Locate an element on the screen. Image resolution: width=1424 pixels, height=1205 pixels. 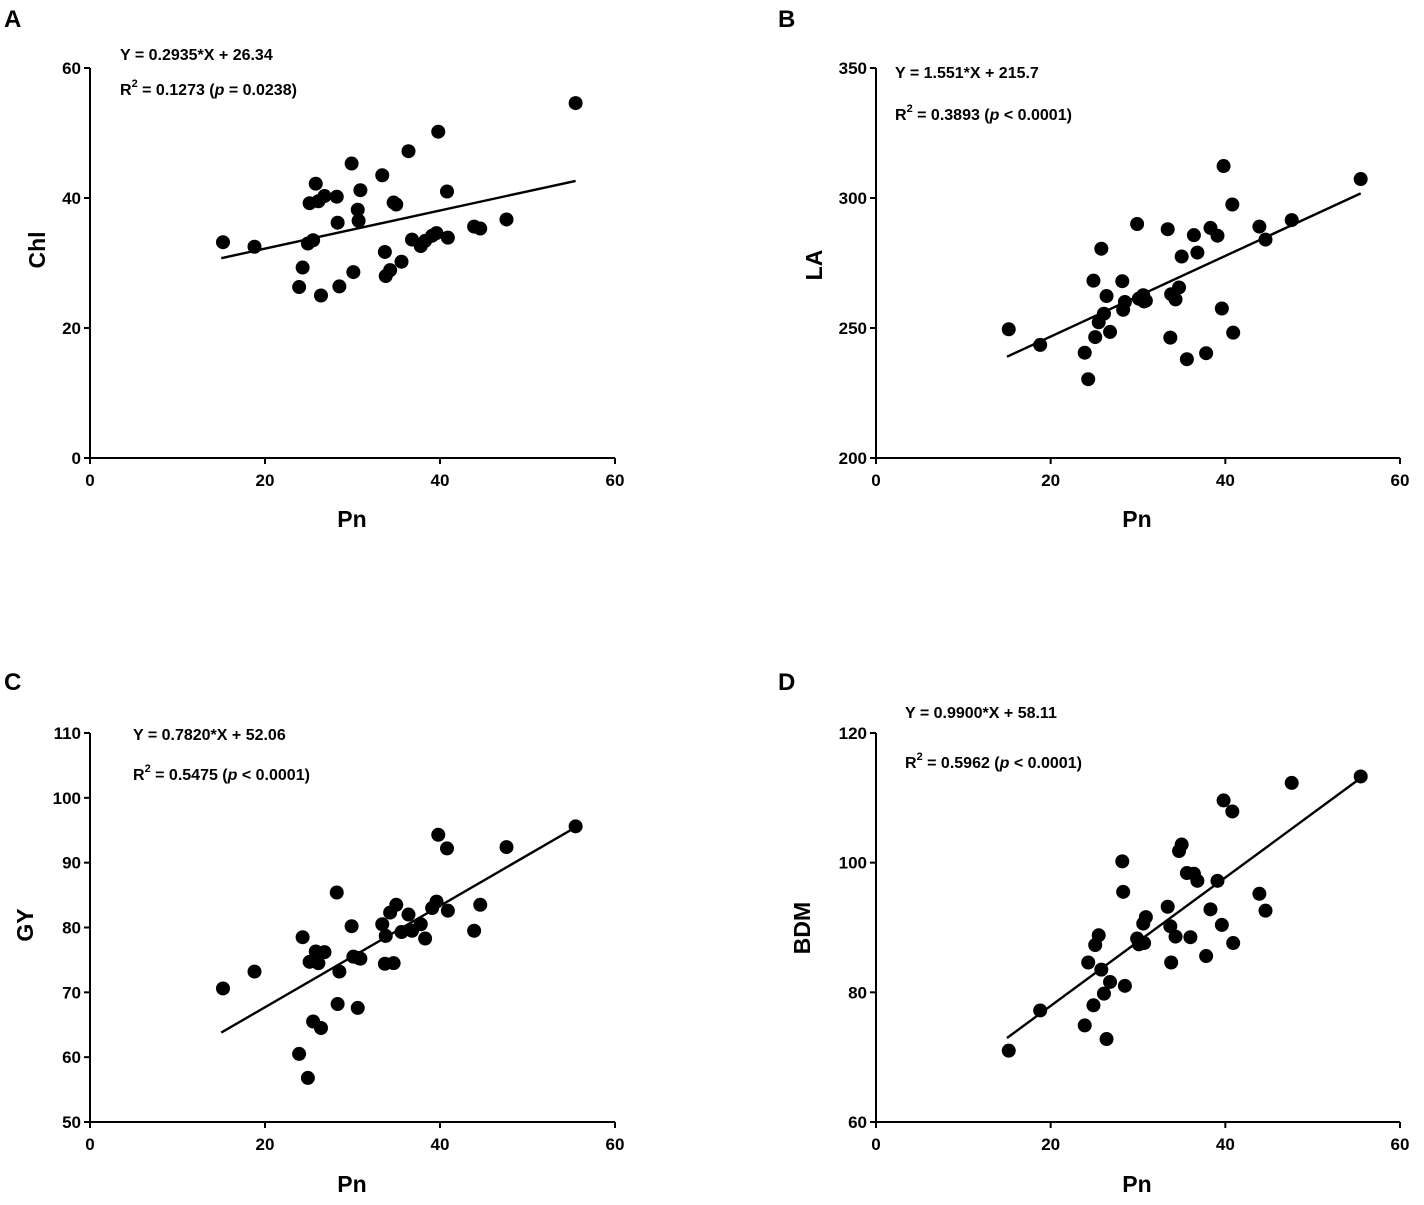
panel-c-r2-value: = 0.5475 ( is located at coordinates (190, 775).